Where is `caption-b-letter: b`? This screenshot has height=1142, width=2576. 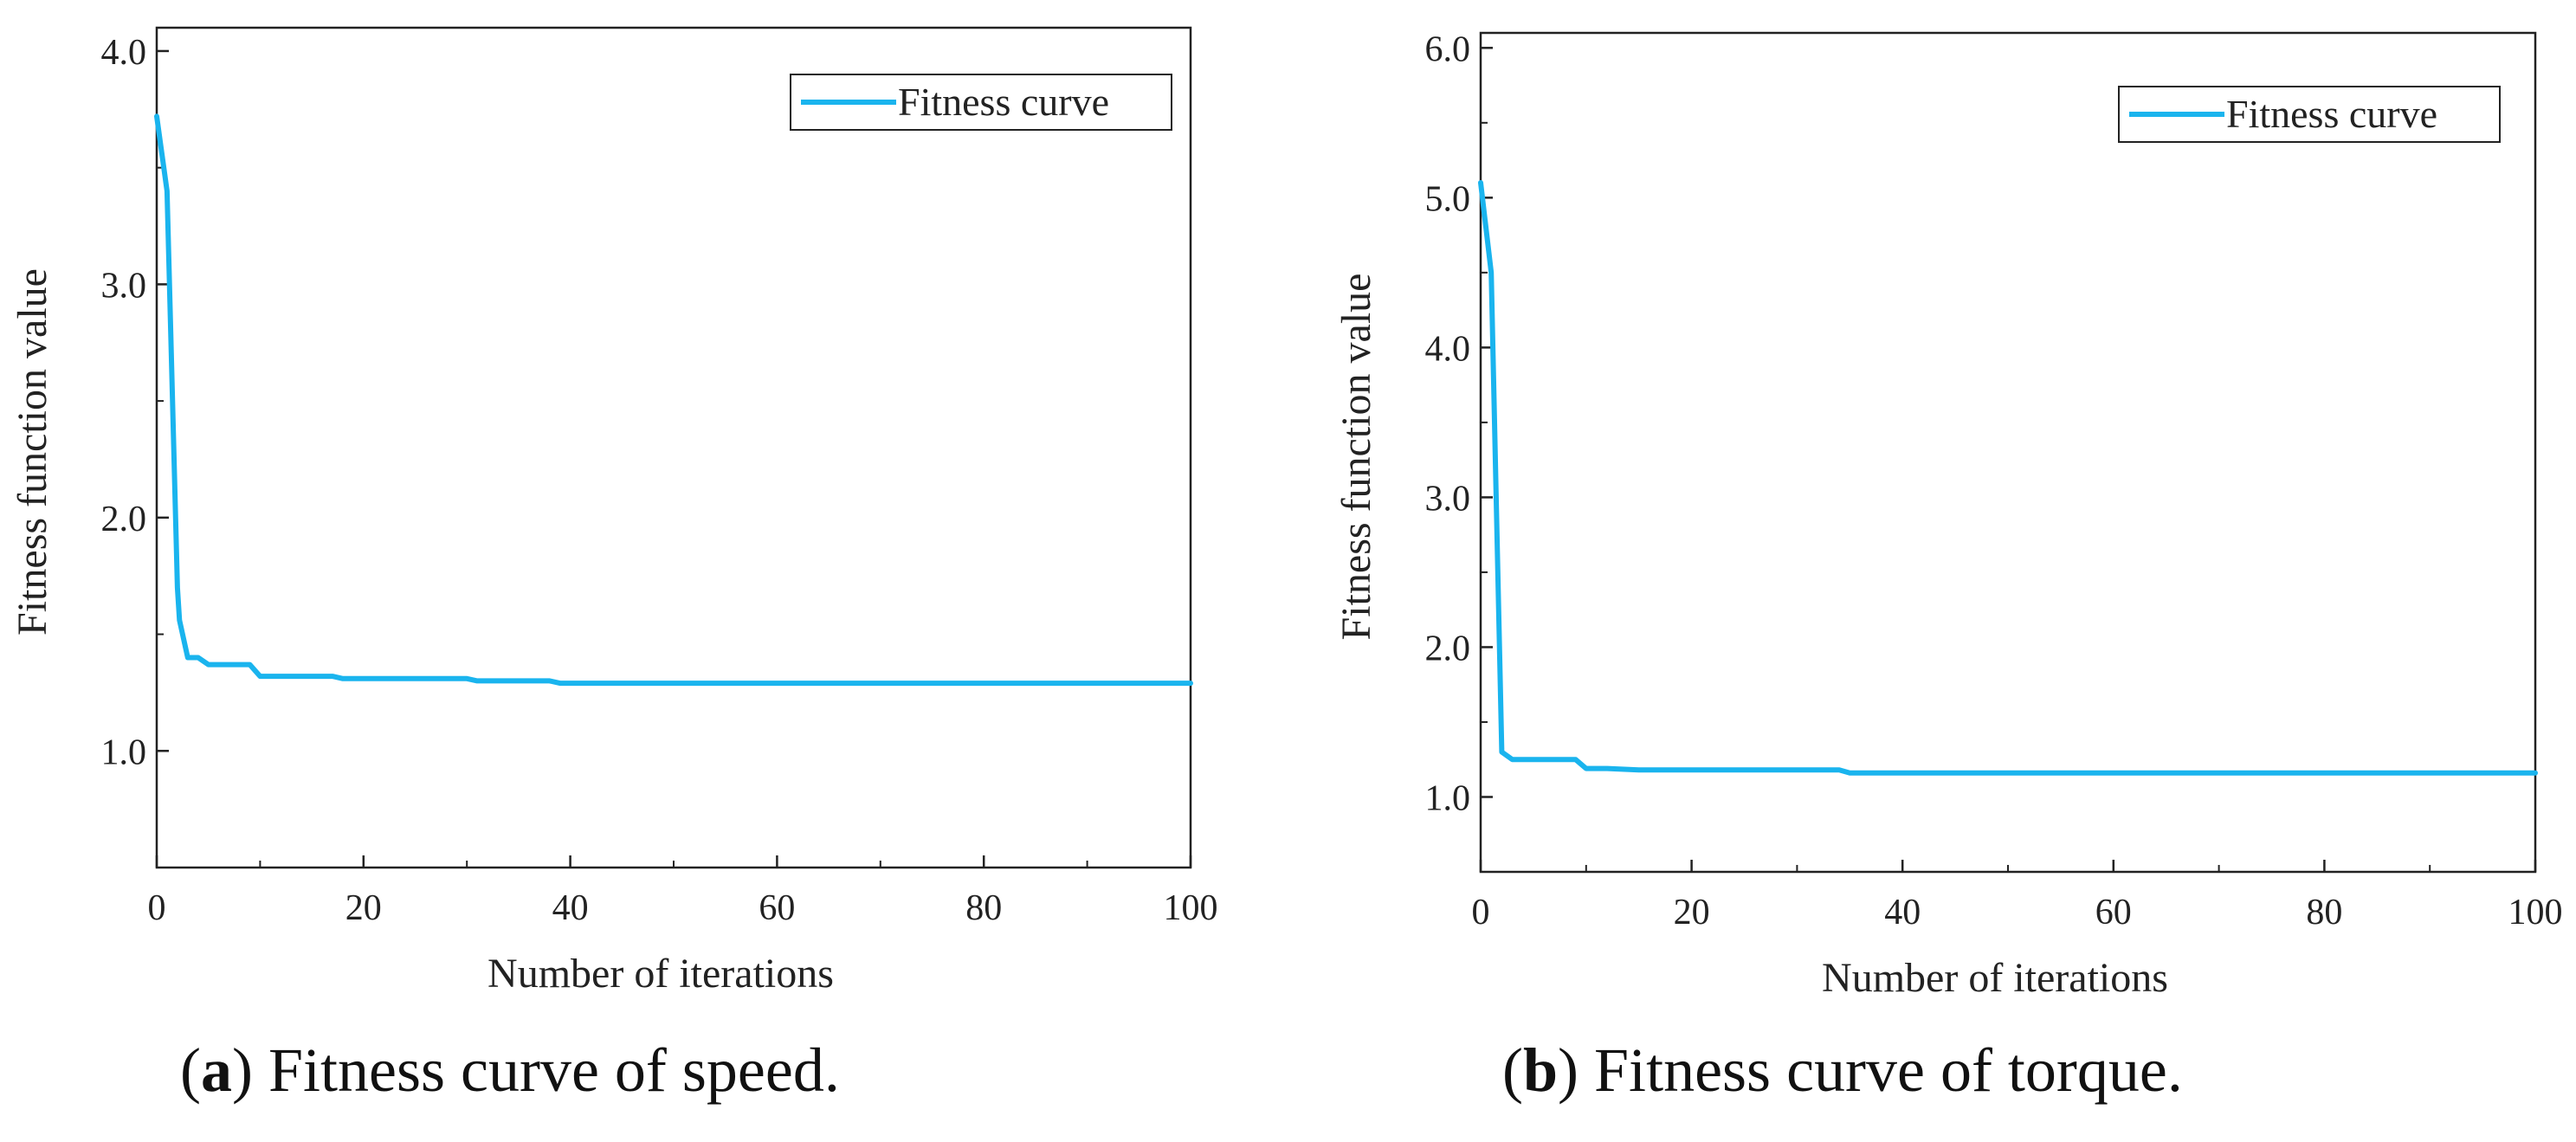
caption-b-letter: b is located at coordinates (1540, 1070).